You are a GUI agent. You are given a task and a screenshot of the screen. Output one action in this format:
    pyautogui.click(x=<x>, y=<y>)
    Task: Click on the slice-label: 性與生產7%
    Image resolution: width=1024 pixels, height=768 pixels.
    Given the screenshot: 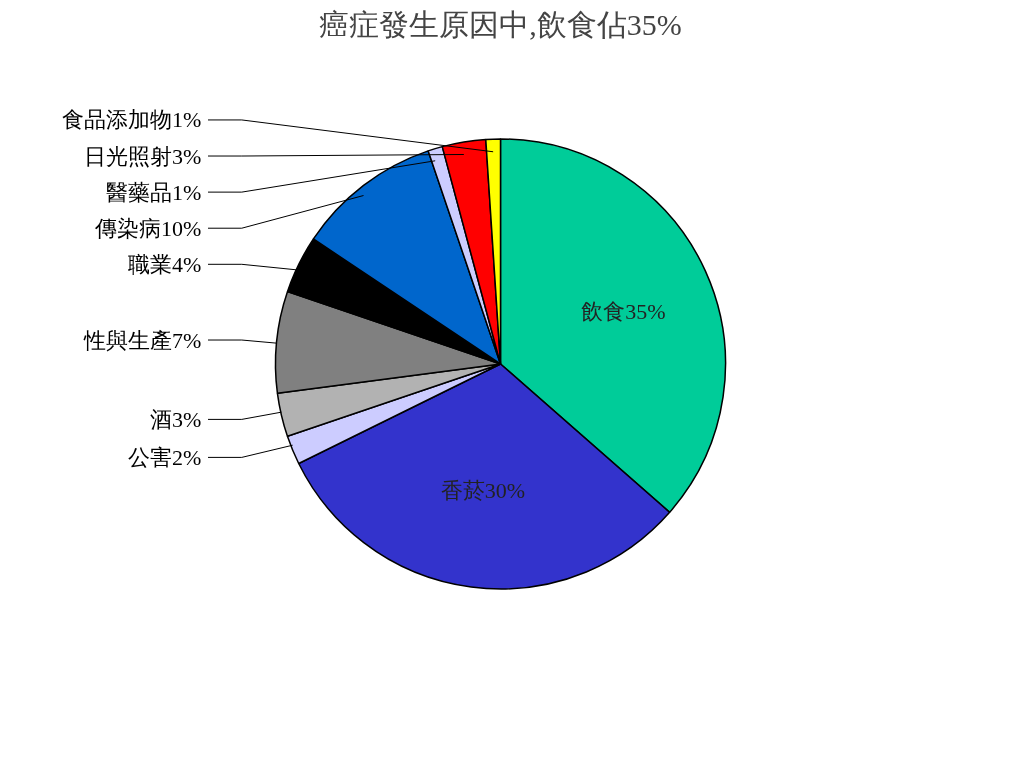 What is the action you would take?
    pyautogui.click(x=142, y=340)
    